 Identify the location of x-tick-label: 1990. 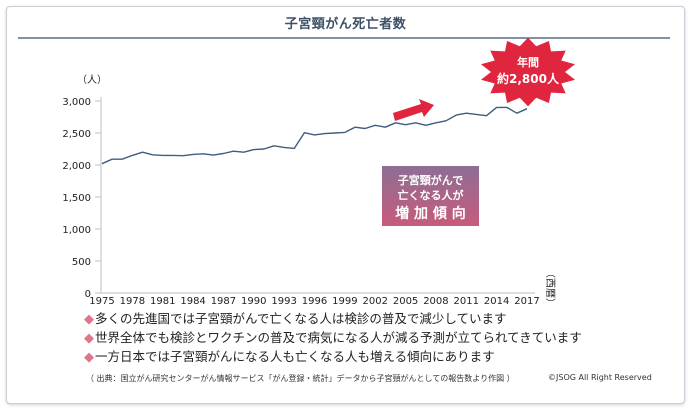
(253, 301).